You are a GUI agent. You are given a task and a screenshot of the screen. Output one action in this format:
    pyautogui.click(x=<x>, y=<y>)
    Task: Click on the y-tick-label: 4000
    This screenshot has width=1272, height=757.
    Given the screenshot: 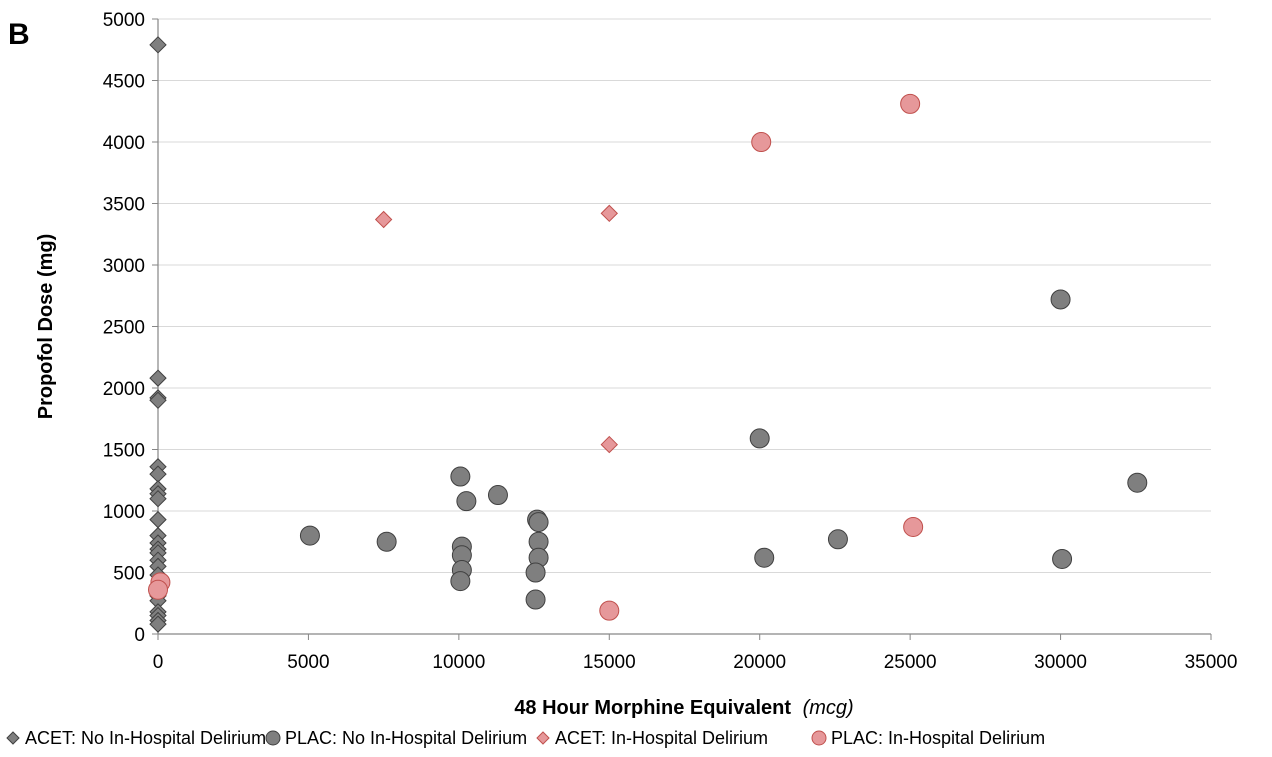 What is the action you would take?
    pyautogui.click(x=124, y=143)
    